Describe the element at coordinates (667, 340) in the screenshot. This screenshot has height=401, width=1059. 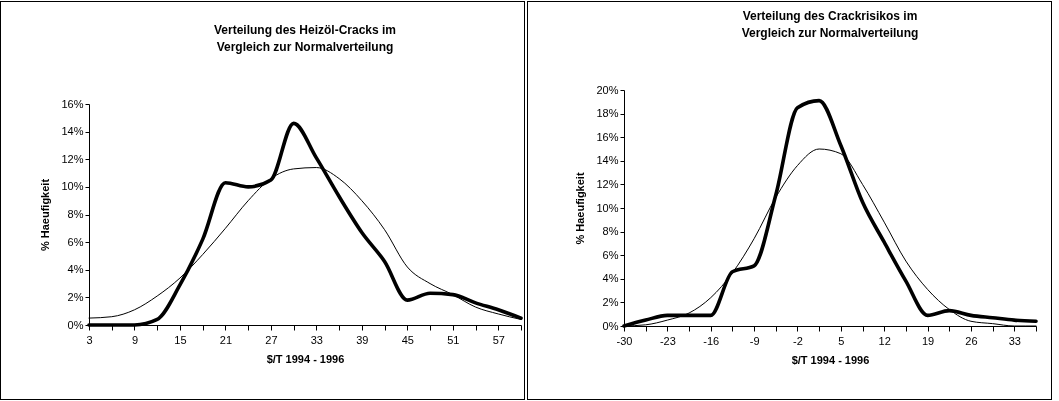
I see `x-tick-label: -23` at that location.